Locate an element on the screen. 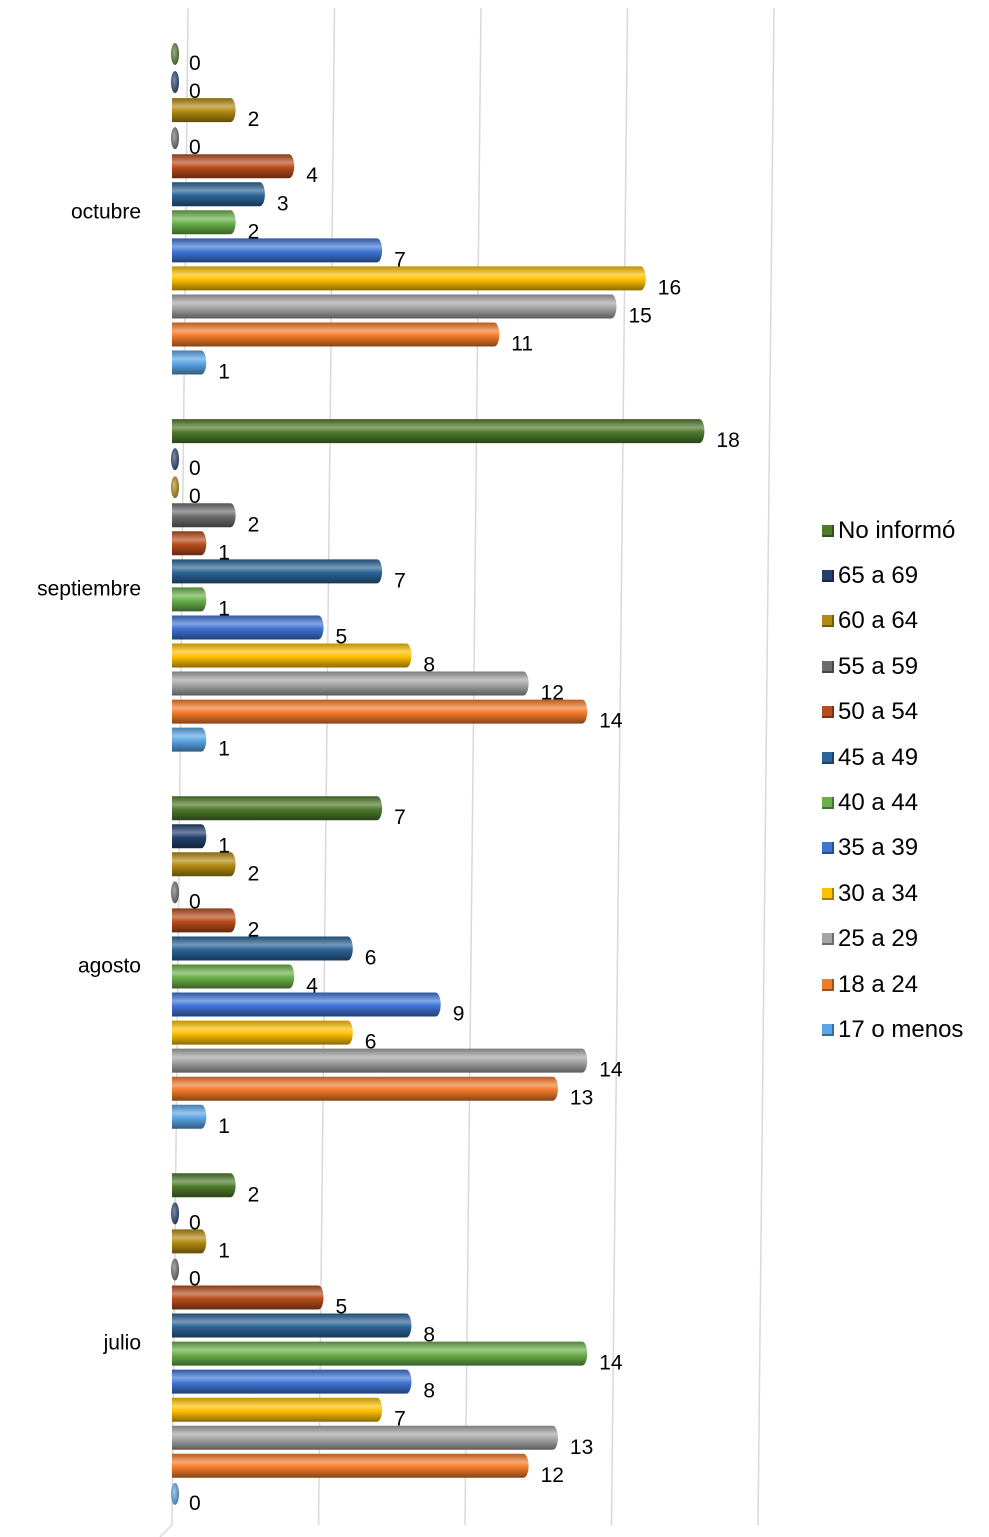 Image resolution: width=989 pixels, height=1537 pixels. legend-label: 40 a 44 is located at coordinates (878, 803).